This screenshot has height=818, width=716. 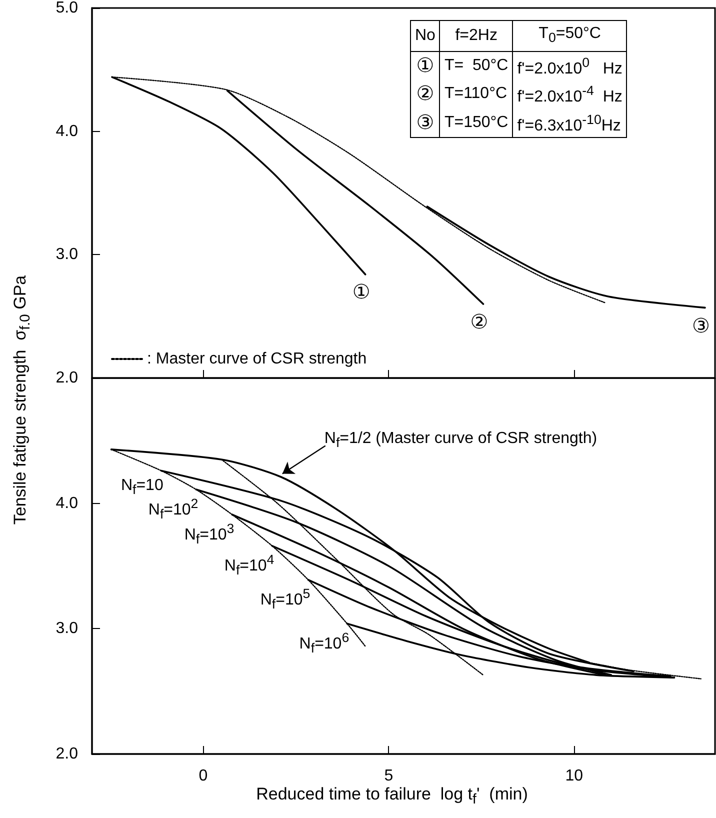 What do you see at coordinates (569, 66) in the screenshot?
I see `annotation: f'=2.0x10$^{0}$ Hz` at bounding box center [569, 66].